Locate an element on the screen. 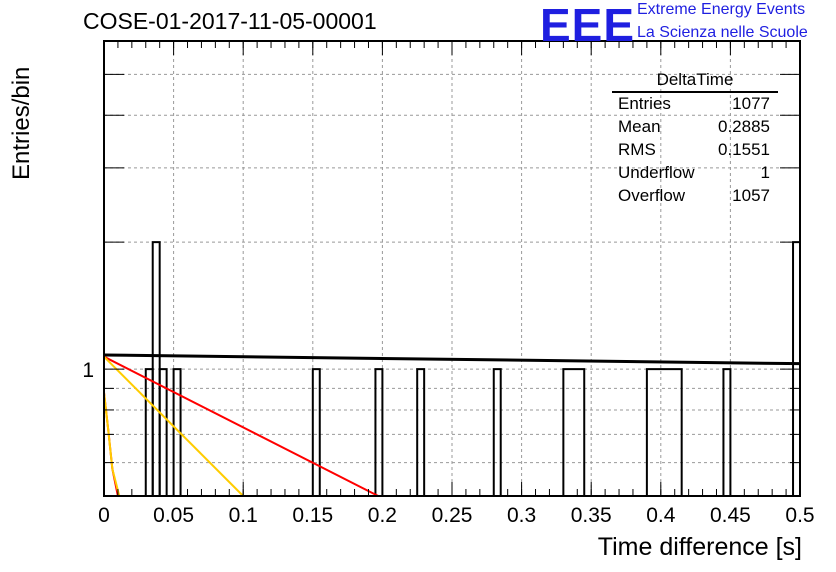  x-tick-label: 0.2 is located at coordinates (382, 515).